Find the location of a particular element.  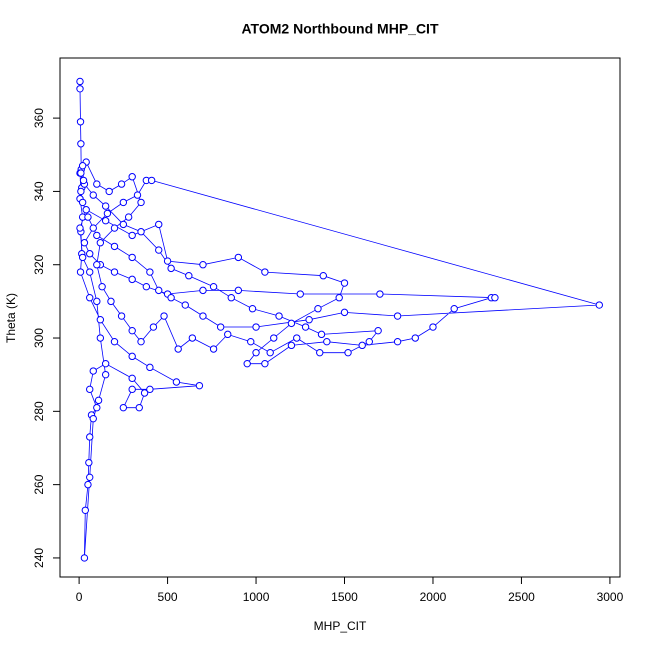

y-axis-label: Theta (K) is located at coordinates (11, 318).